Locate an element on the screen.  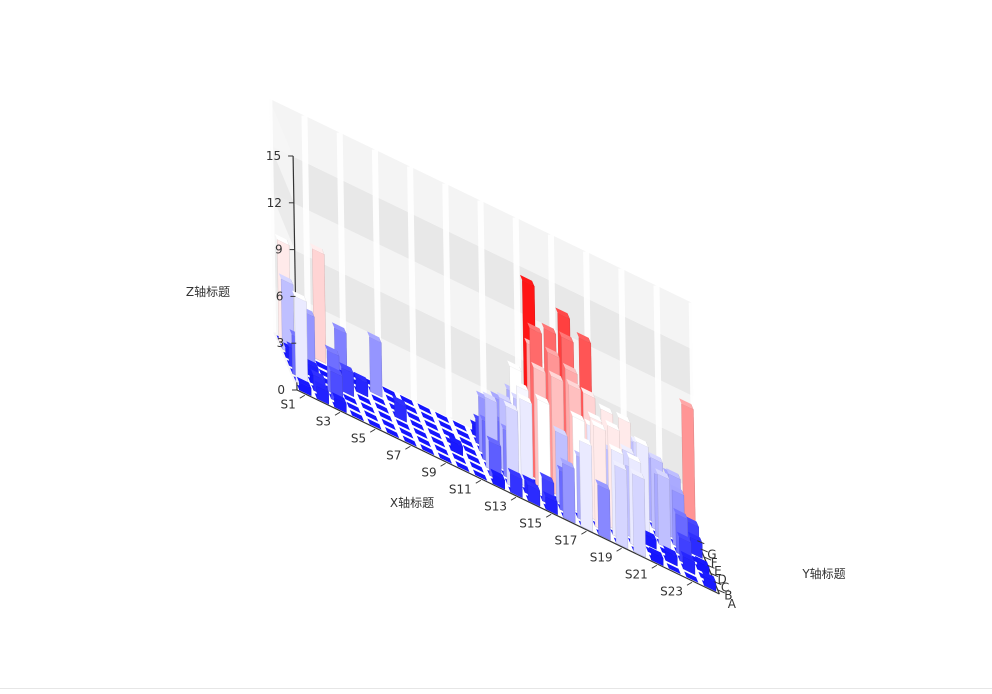
bar-S7-D is located at coordinates (399, 409).